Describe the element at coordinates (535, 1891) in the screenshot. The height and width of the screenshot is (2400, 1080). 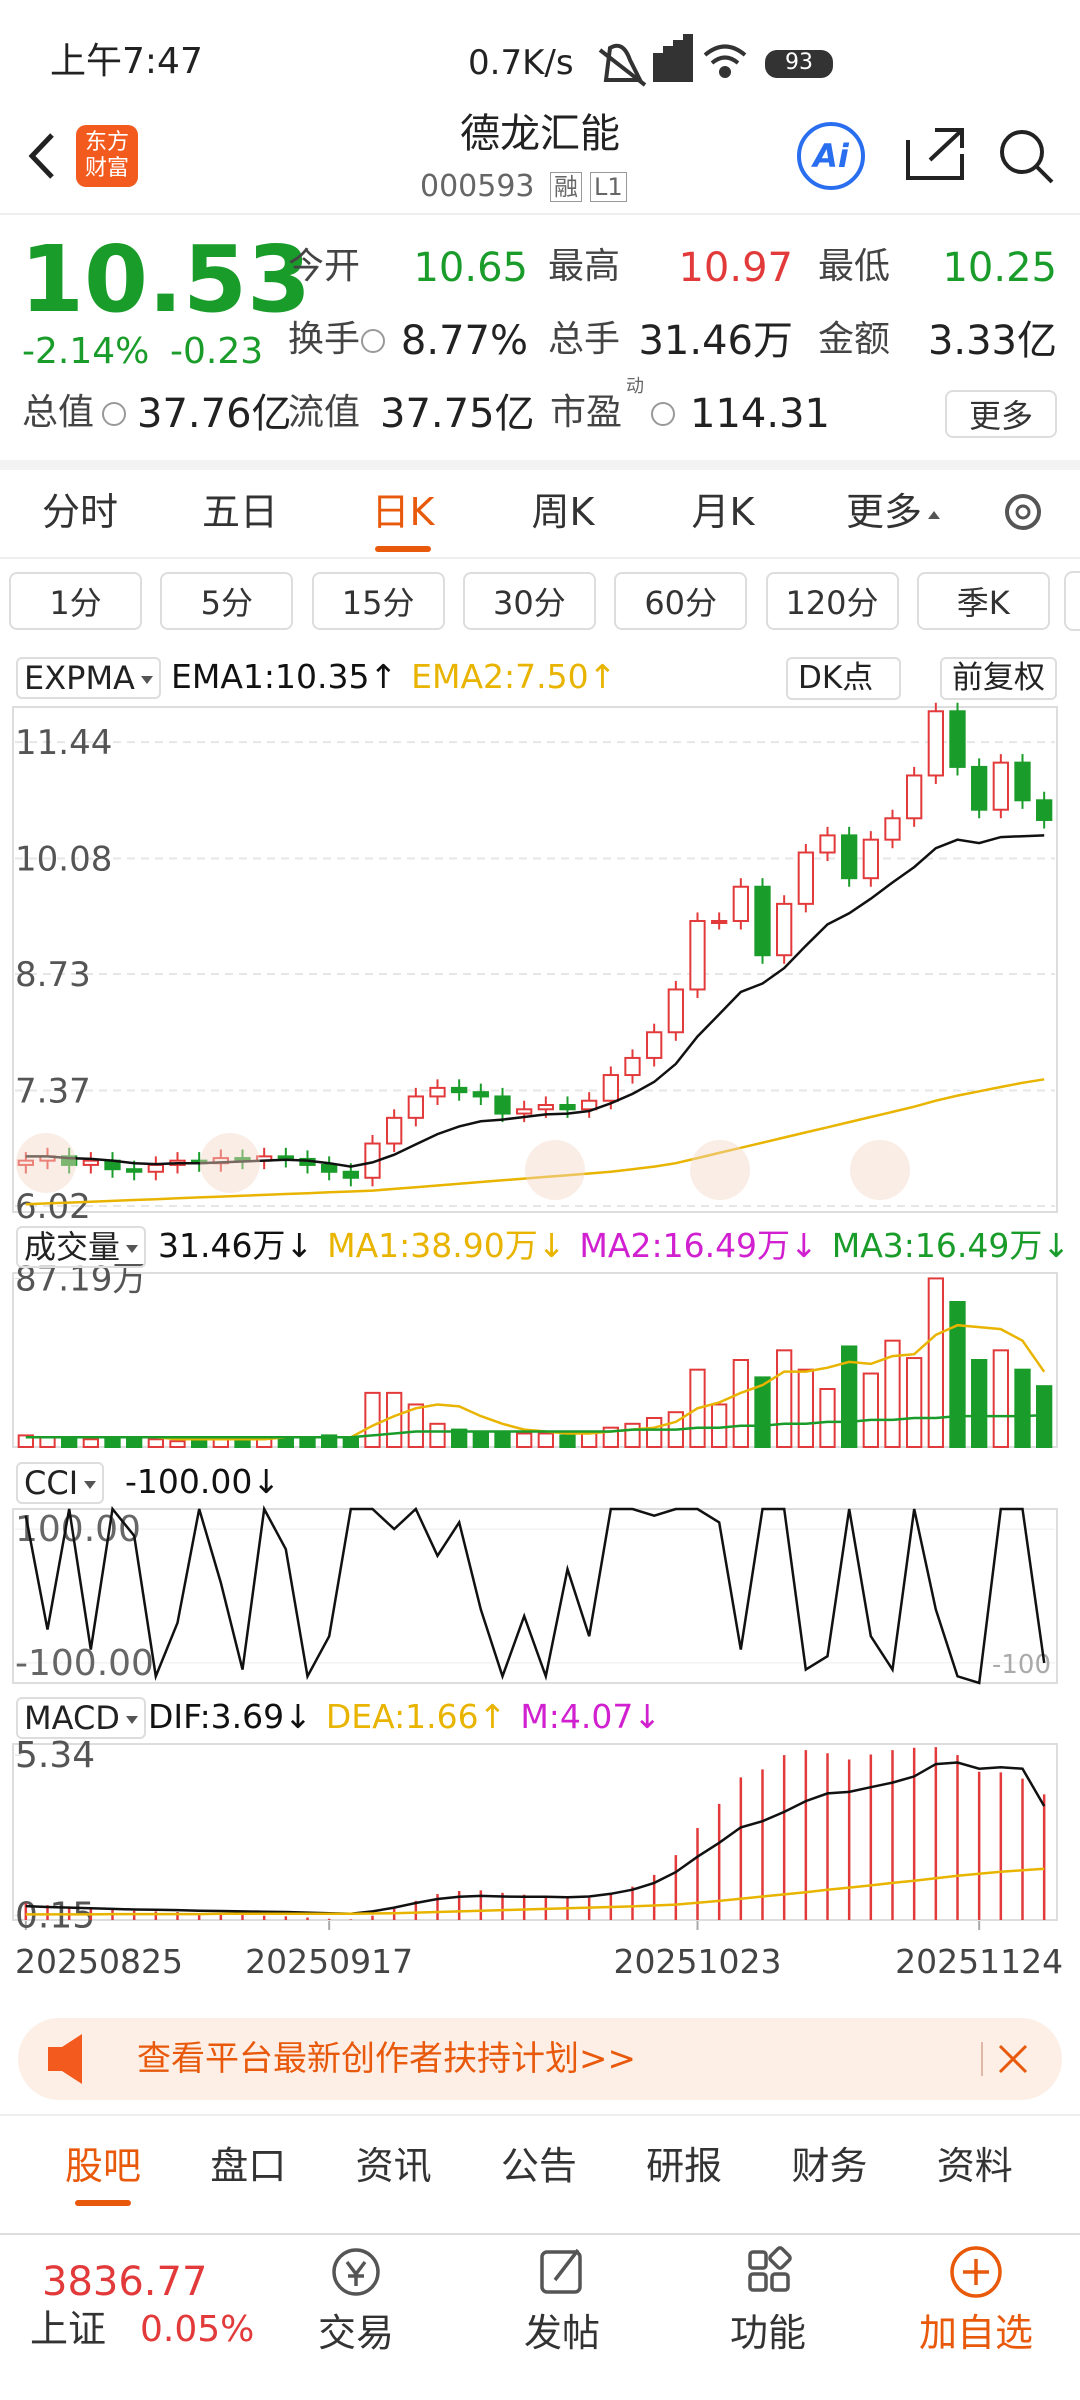
I see `dea-line` at that location.